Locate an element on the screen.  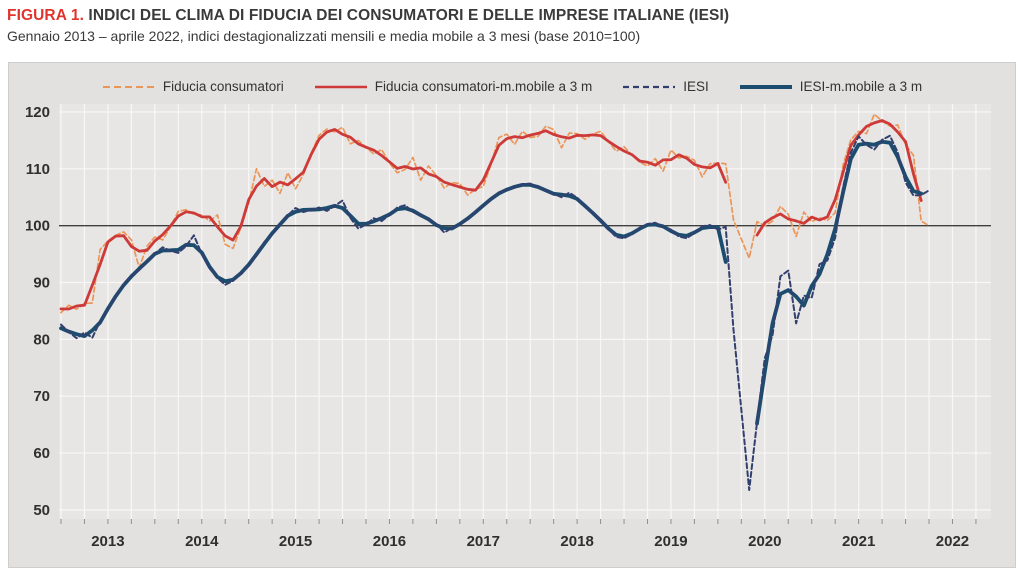
legend-item-2: IESI is located at coordinates (665, 86).